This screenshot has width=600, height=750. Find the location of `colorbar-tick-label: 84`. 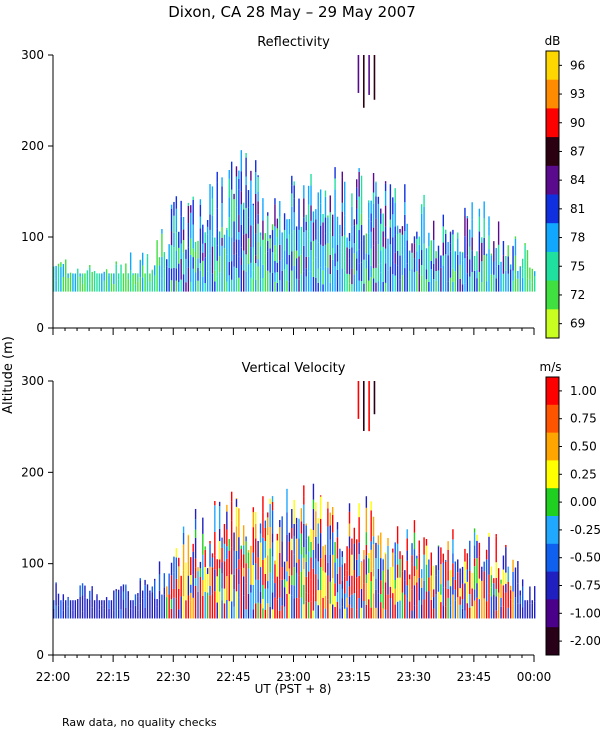

colorbar-tick-label: 84 is located at coordinates (577, 180).